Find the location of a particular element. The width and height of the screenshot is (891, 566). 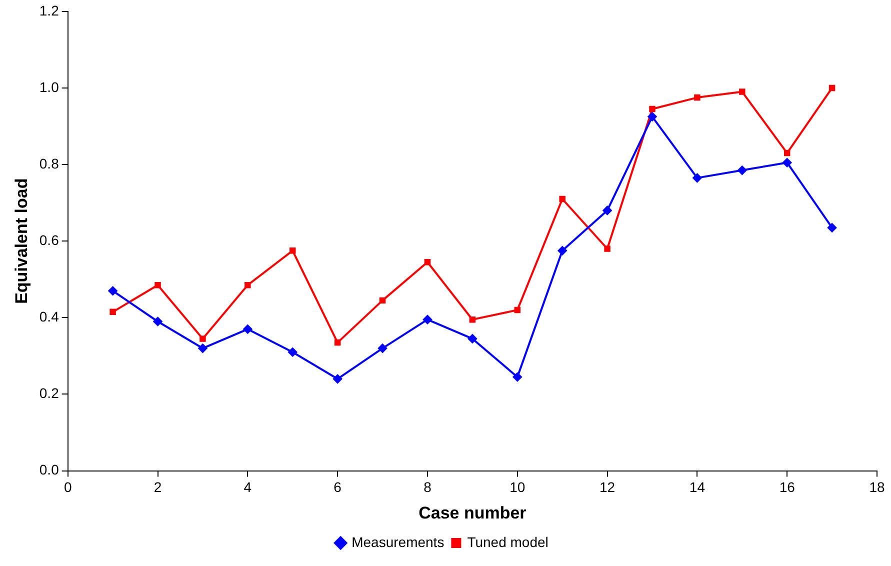

x-tick-label: 14 is located at coordinates (697, 487).